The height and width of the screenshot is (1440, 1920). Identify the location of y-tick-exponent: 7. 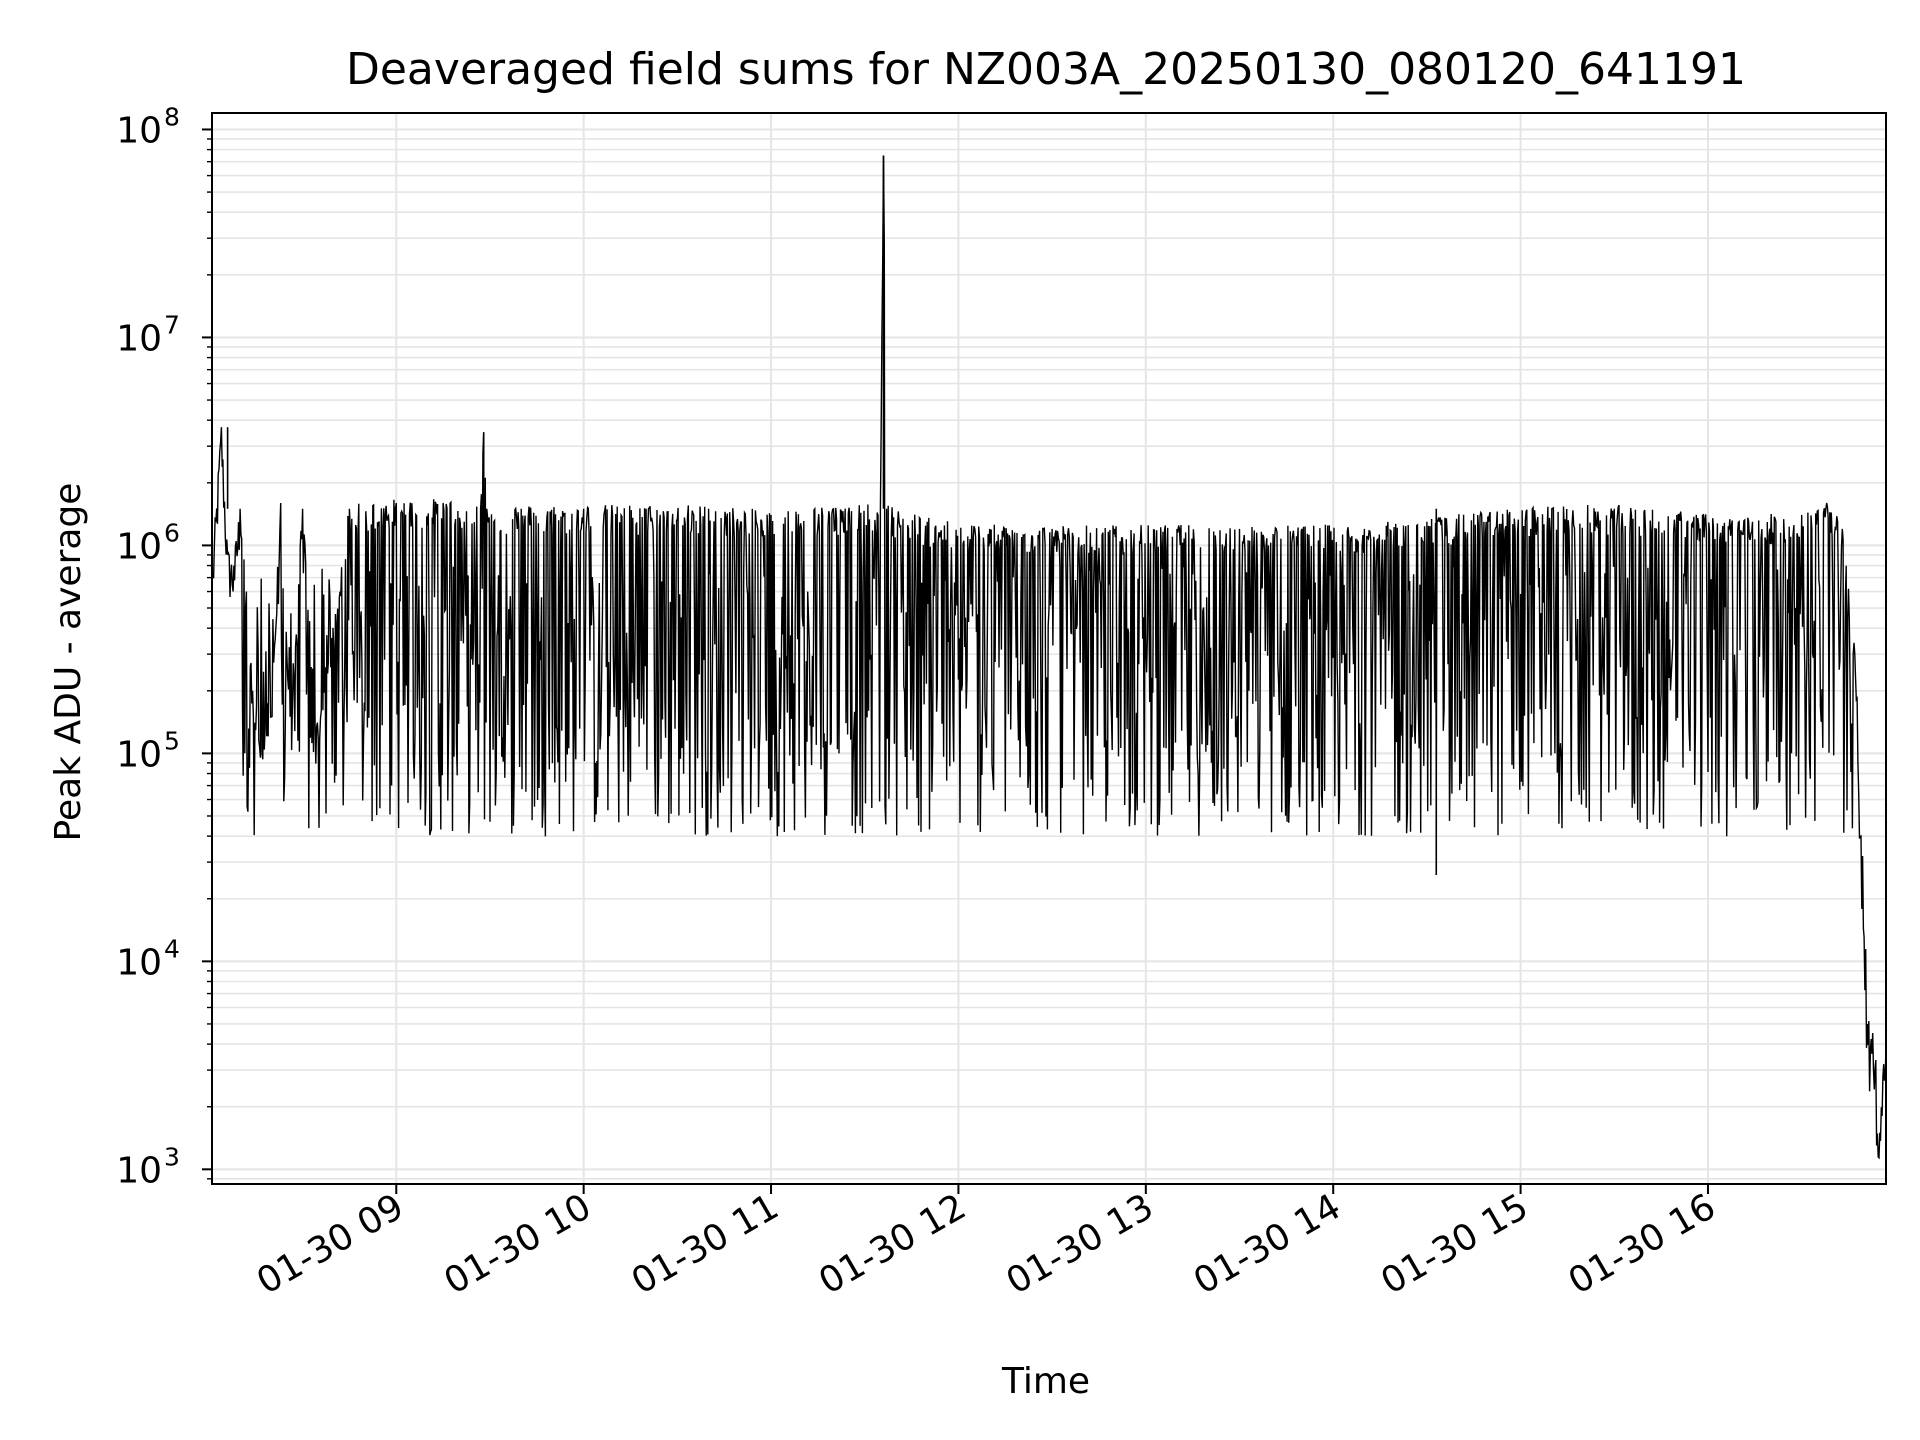
(172, 324).